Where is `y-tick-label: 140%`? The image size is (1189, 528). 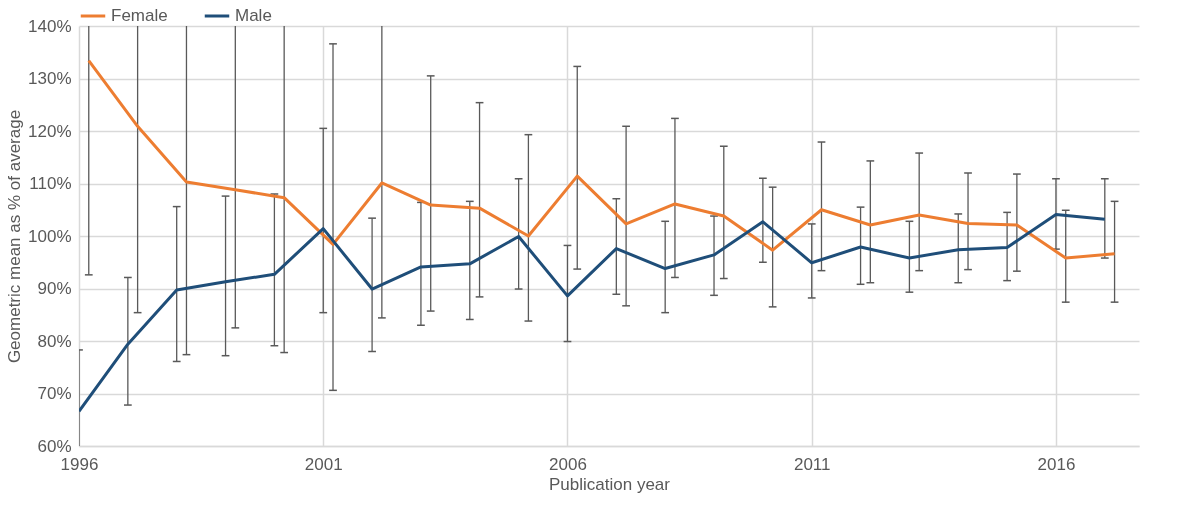 y-tick-label: 140% is located at coordinates (50, 26).